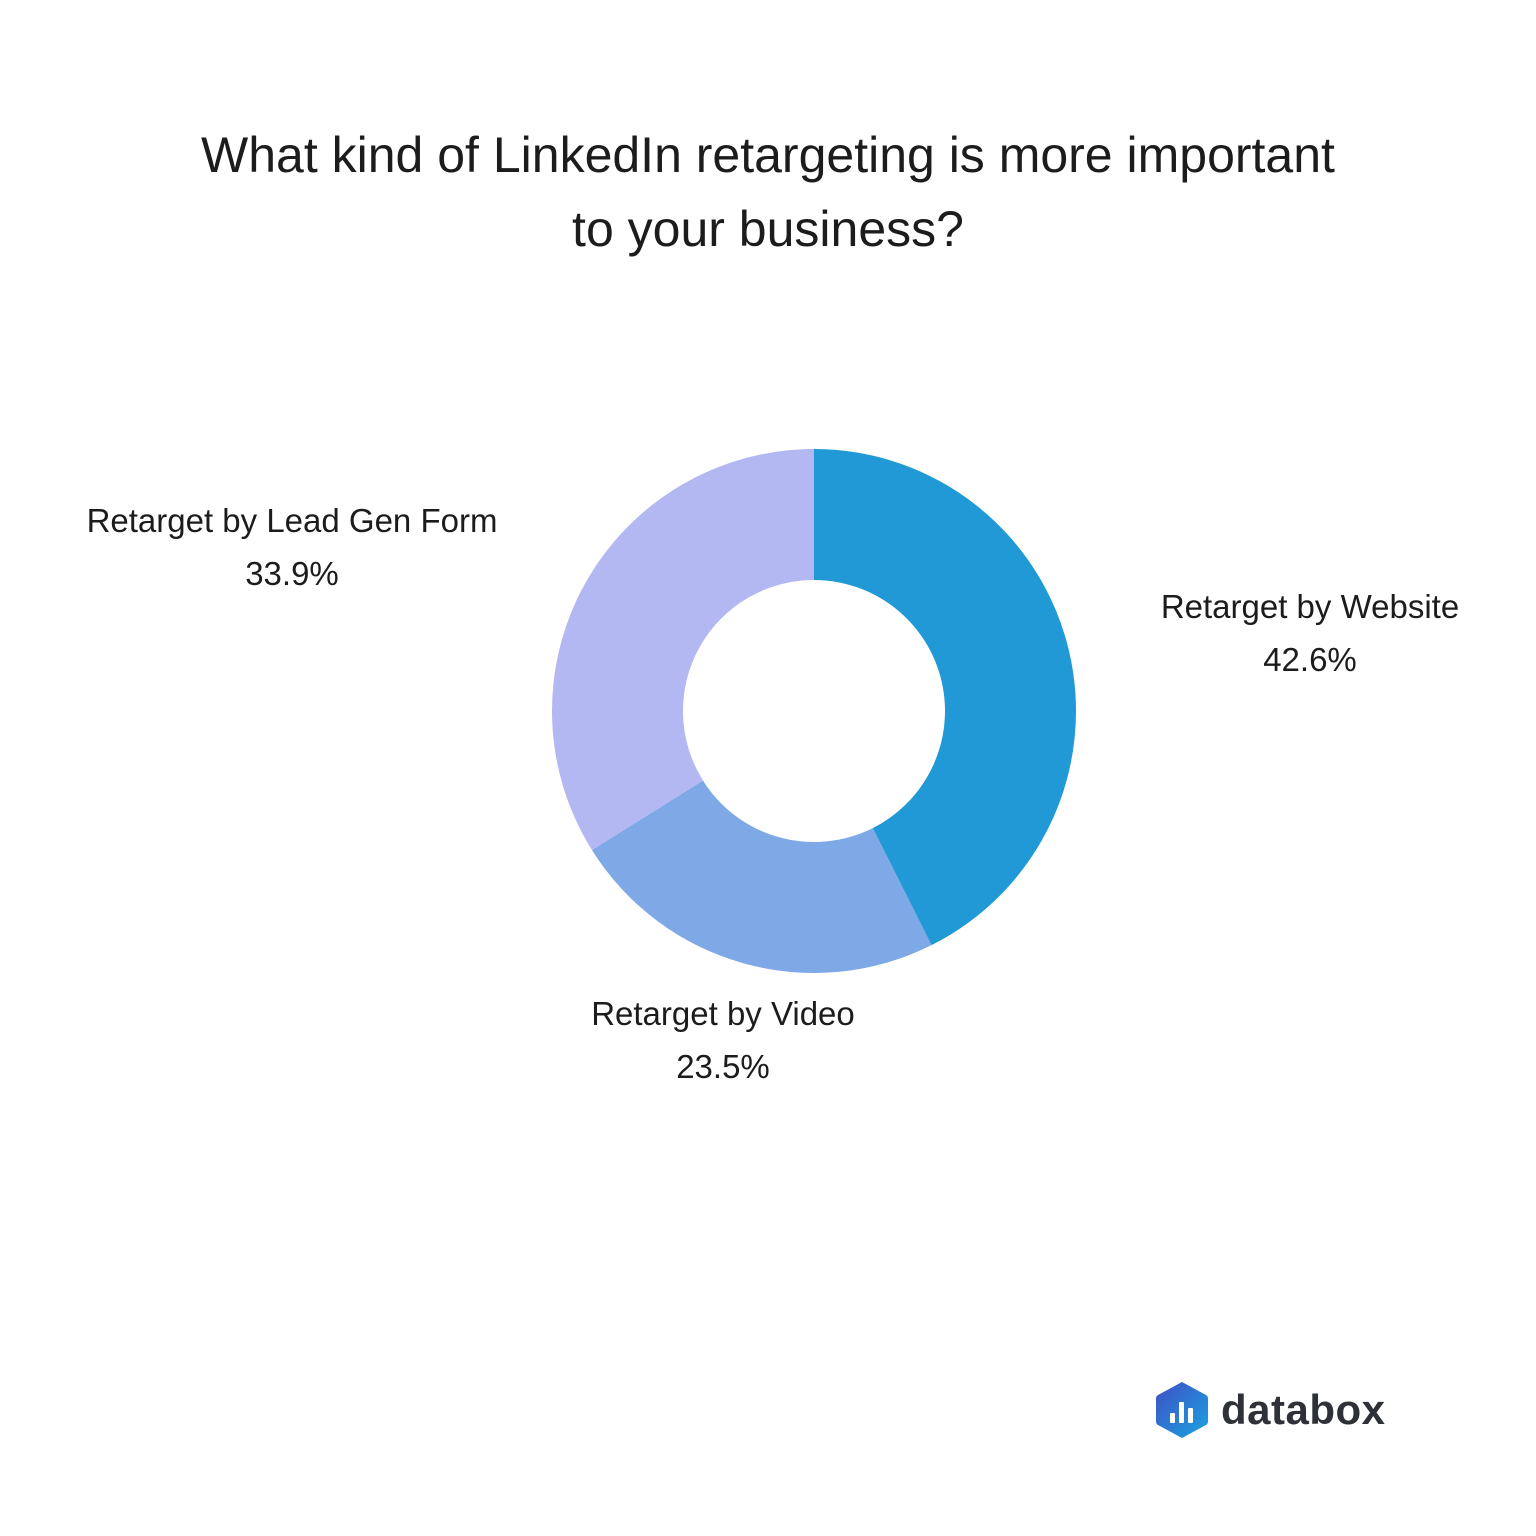 The image size is (1536, 1536). I want to click on chart-title-line-2: to your business?, so click(768, 229).